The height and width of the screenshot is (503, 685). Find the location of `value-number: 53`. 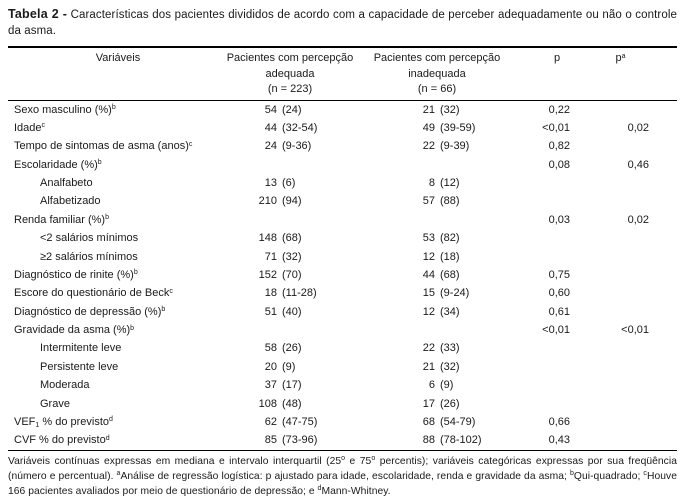

value-number: 53 is located at coordinates (428, 238).